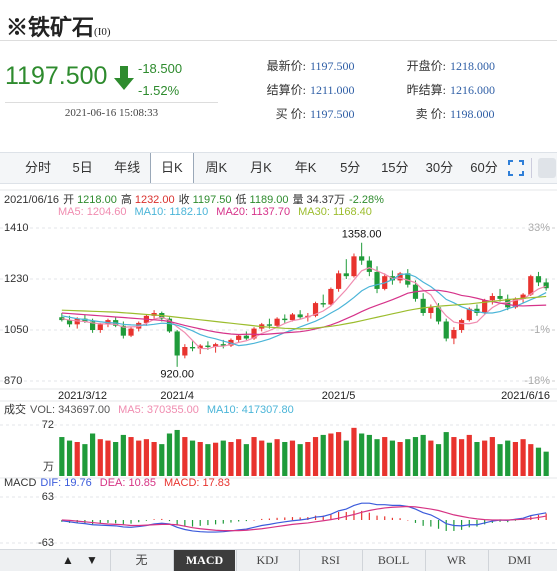  What do you see at coordinates (278, 40) in the screenshot?
I see `separator` at bounding box center [278, 40].